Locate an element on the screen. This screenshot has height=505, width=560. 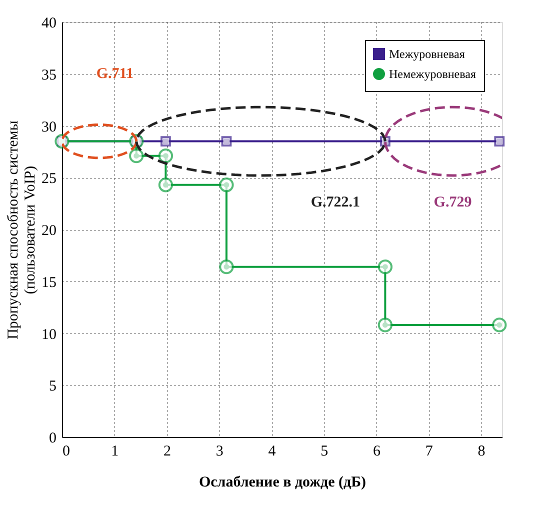
y-tick-label: 30 is located at coordinates (49, 127).